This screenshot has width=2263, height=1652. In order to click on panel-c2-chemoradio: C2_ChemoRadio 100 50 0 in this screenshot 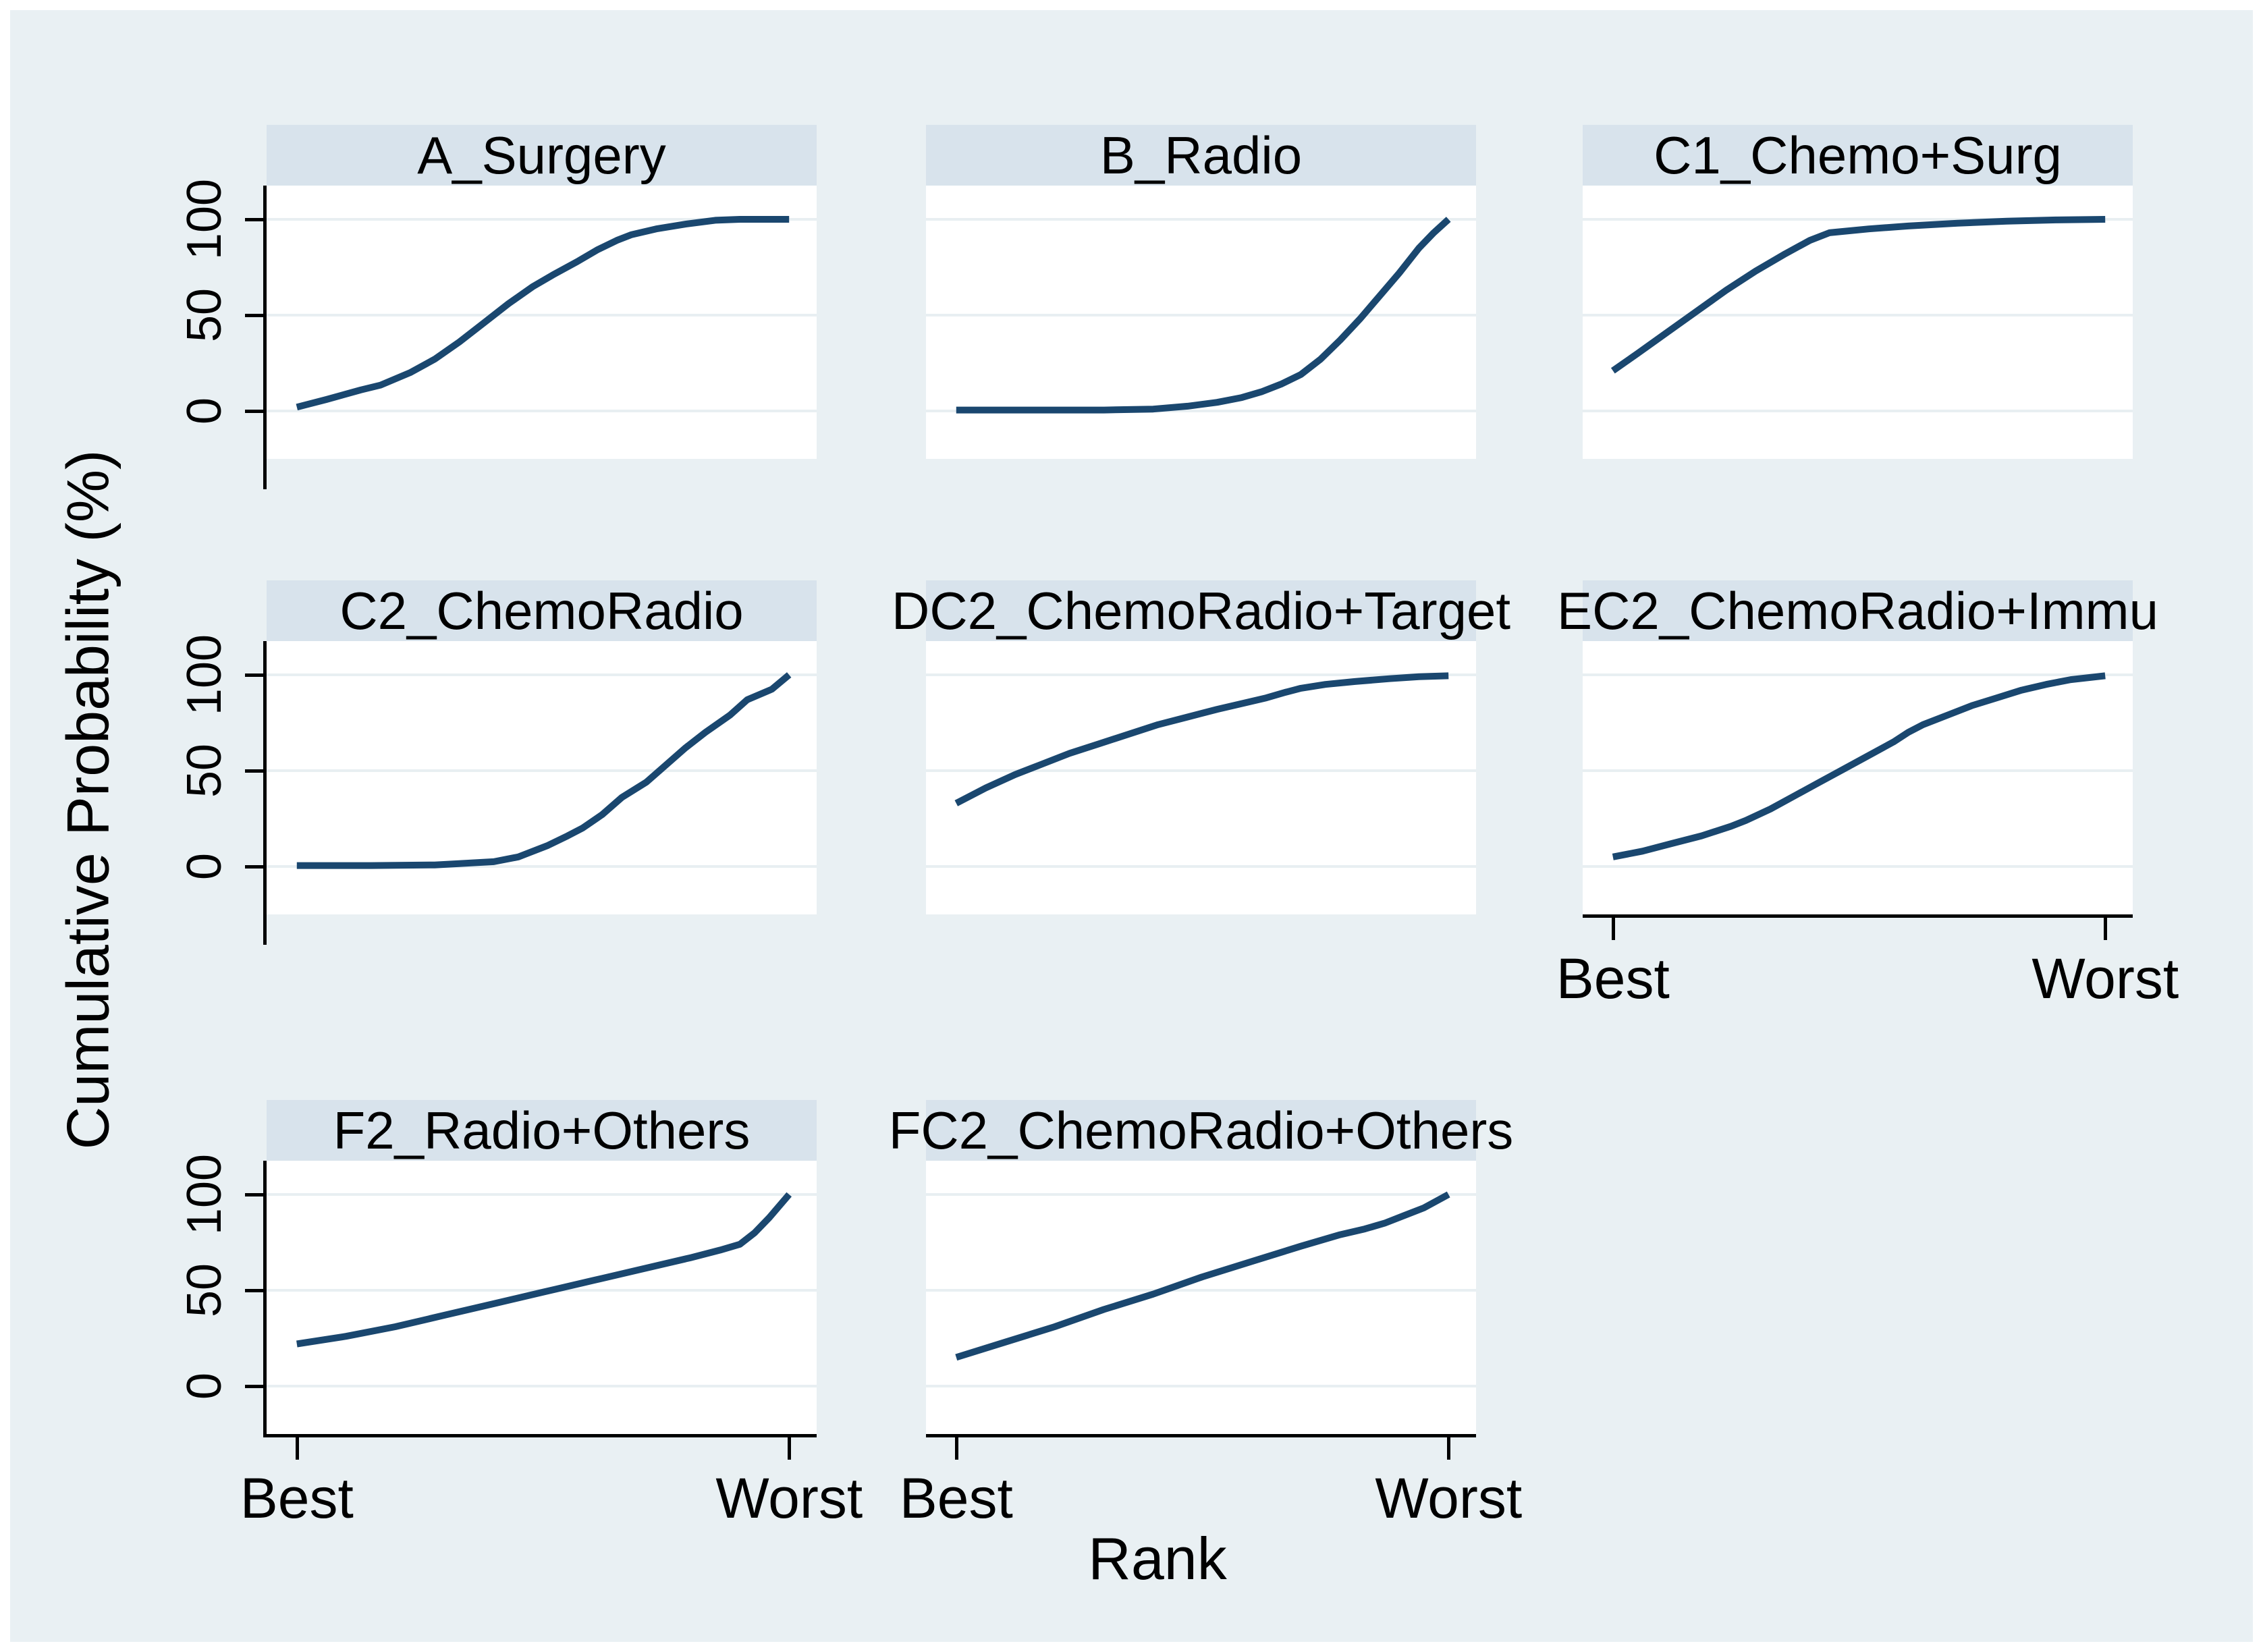, I will do `click(497, 762)`.